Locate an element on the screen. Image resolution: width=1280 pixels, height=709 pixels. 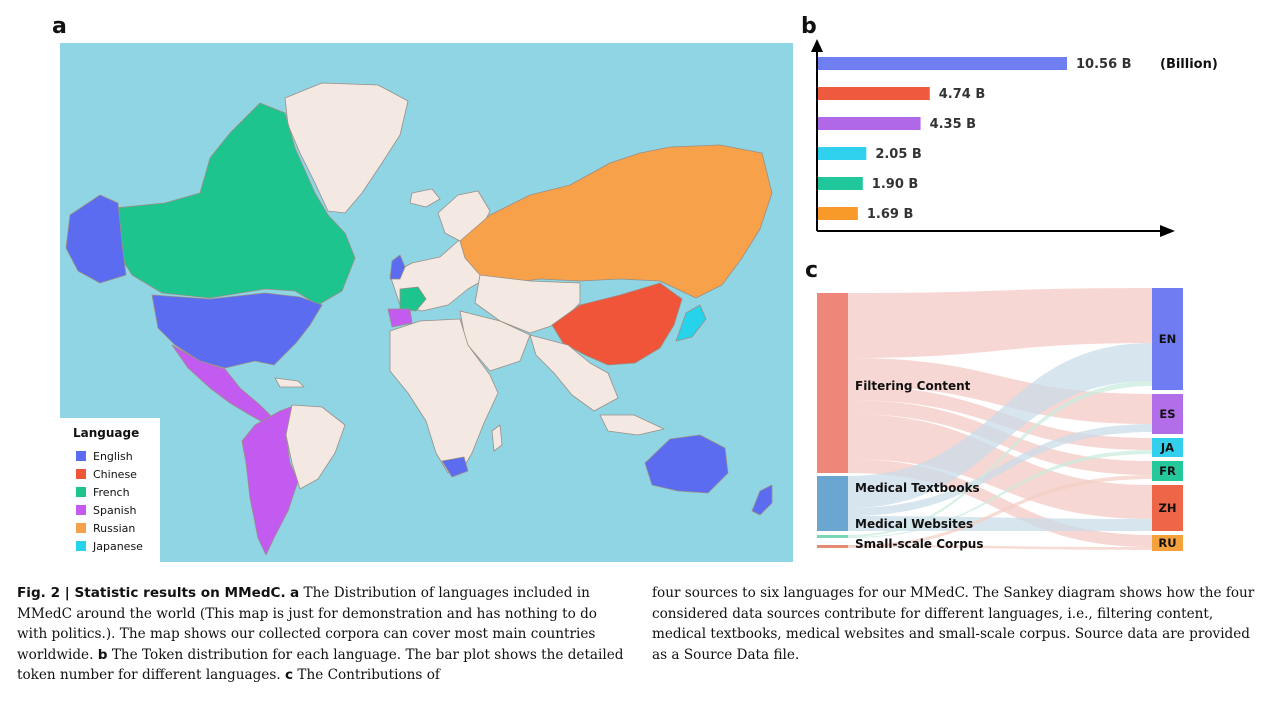
bar-chinese is located at coordinates (874, 93).